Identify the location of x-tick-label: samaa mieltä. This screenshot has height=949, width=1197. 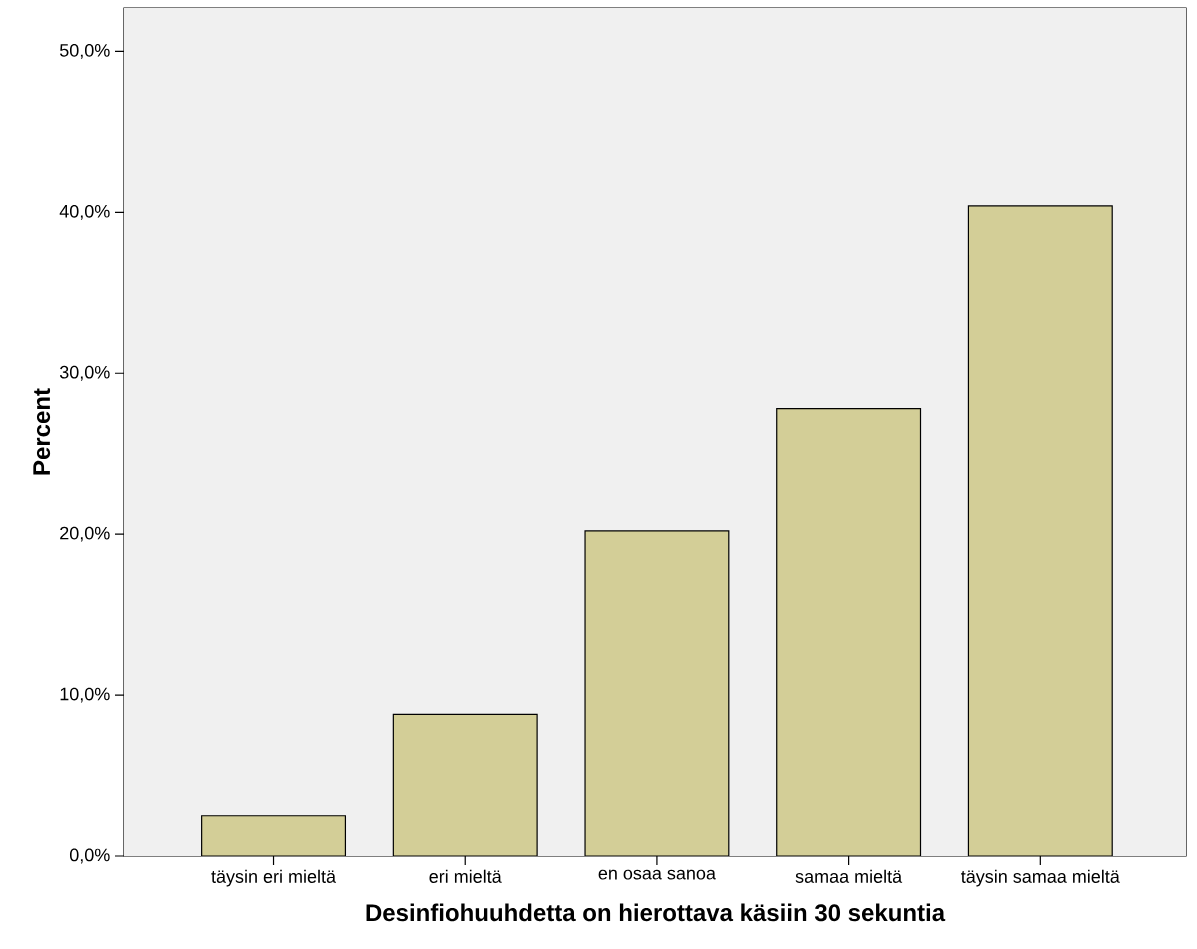
(849, 876).